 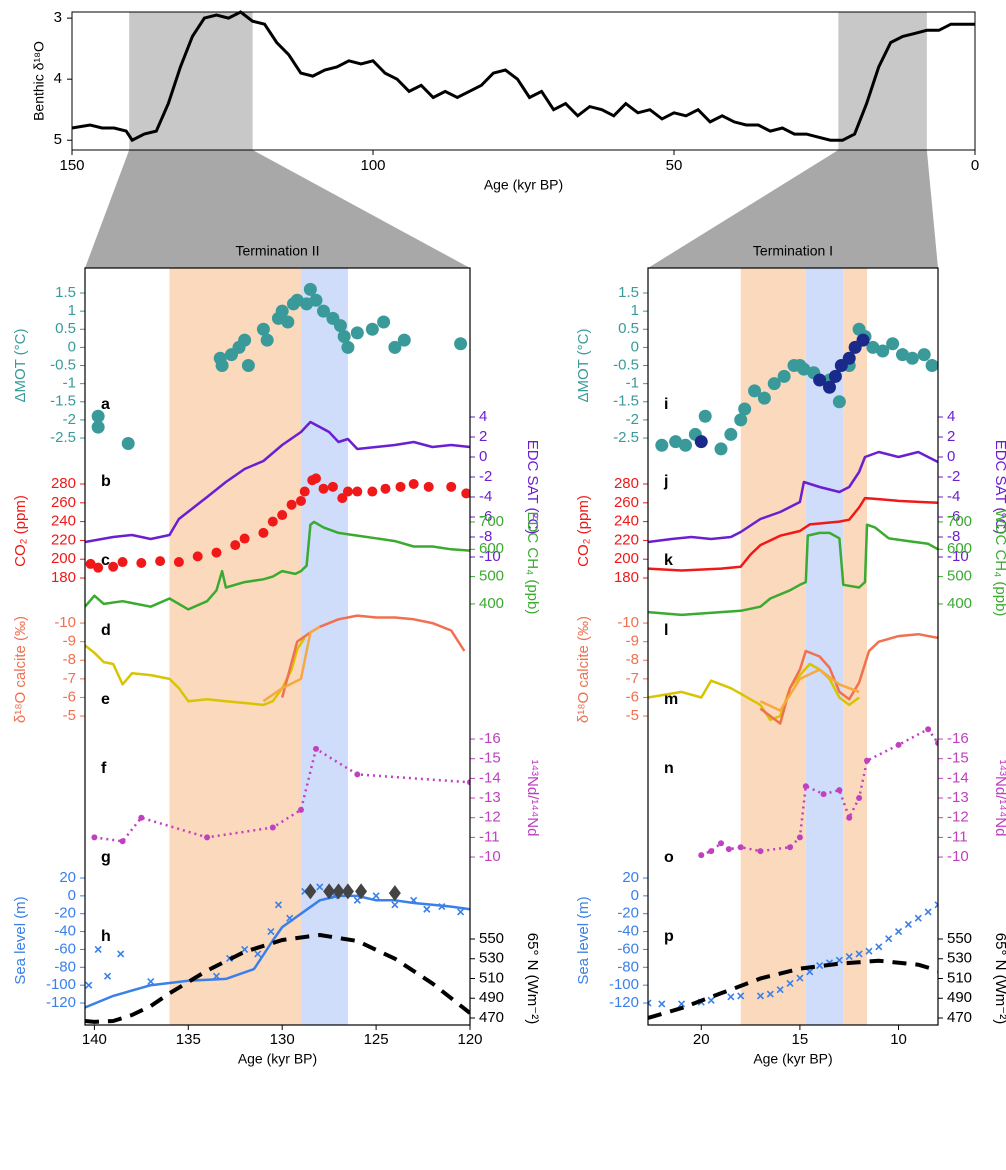 What do you see at coordinates (626, 437) in the screenshot?
I see `y-tick-label: -2.5` at bounding box center [626, 437].